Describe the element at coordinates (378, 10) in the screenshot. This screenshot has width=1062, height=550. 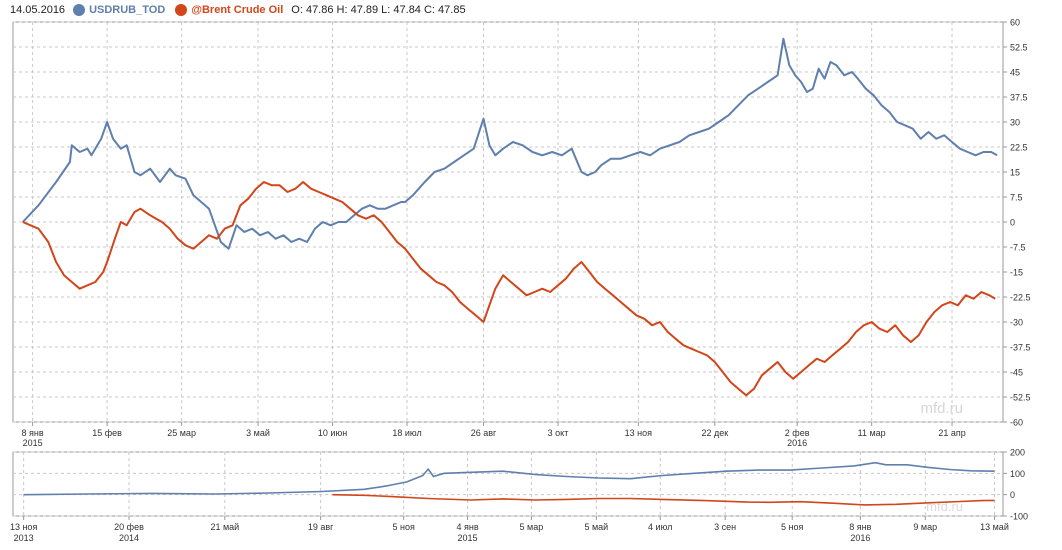
I see `ohlc-values: O: 47.86 H: 47.89 L: 47.84 C: 47.85` at that location.